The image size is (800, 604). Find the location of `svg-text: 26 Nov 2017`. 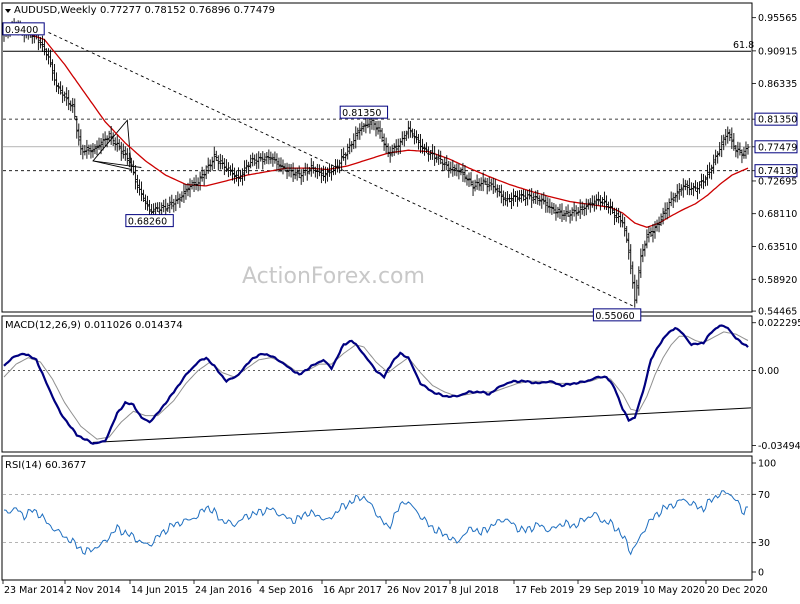

svg-text: 26 Nov 2017 is located at coordinates (417, 590).